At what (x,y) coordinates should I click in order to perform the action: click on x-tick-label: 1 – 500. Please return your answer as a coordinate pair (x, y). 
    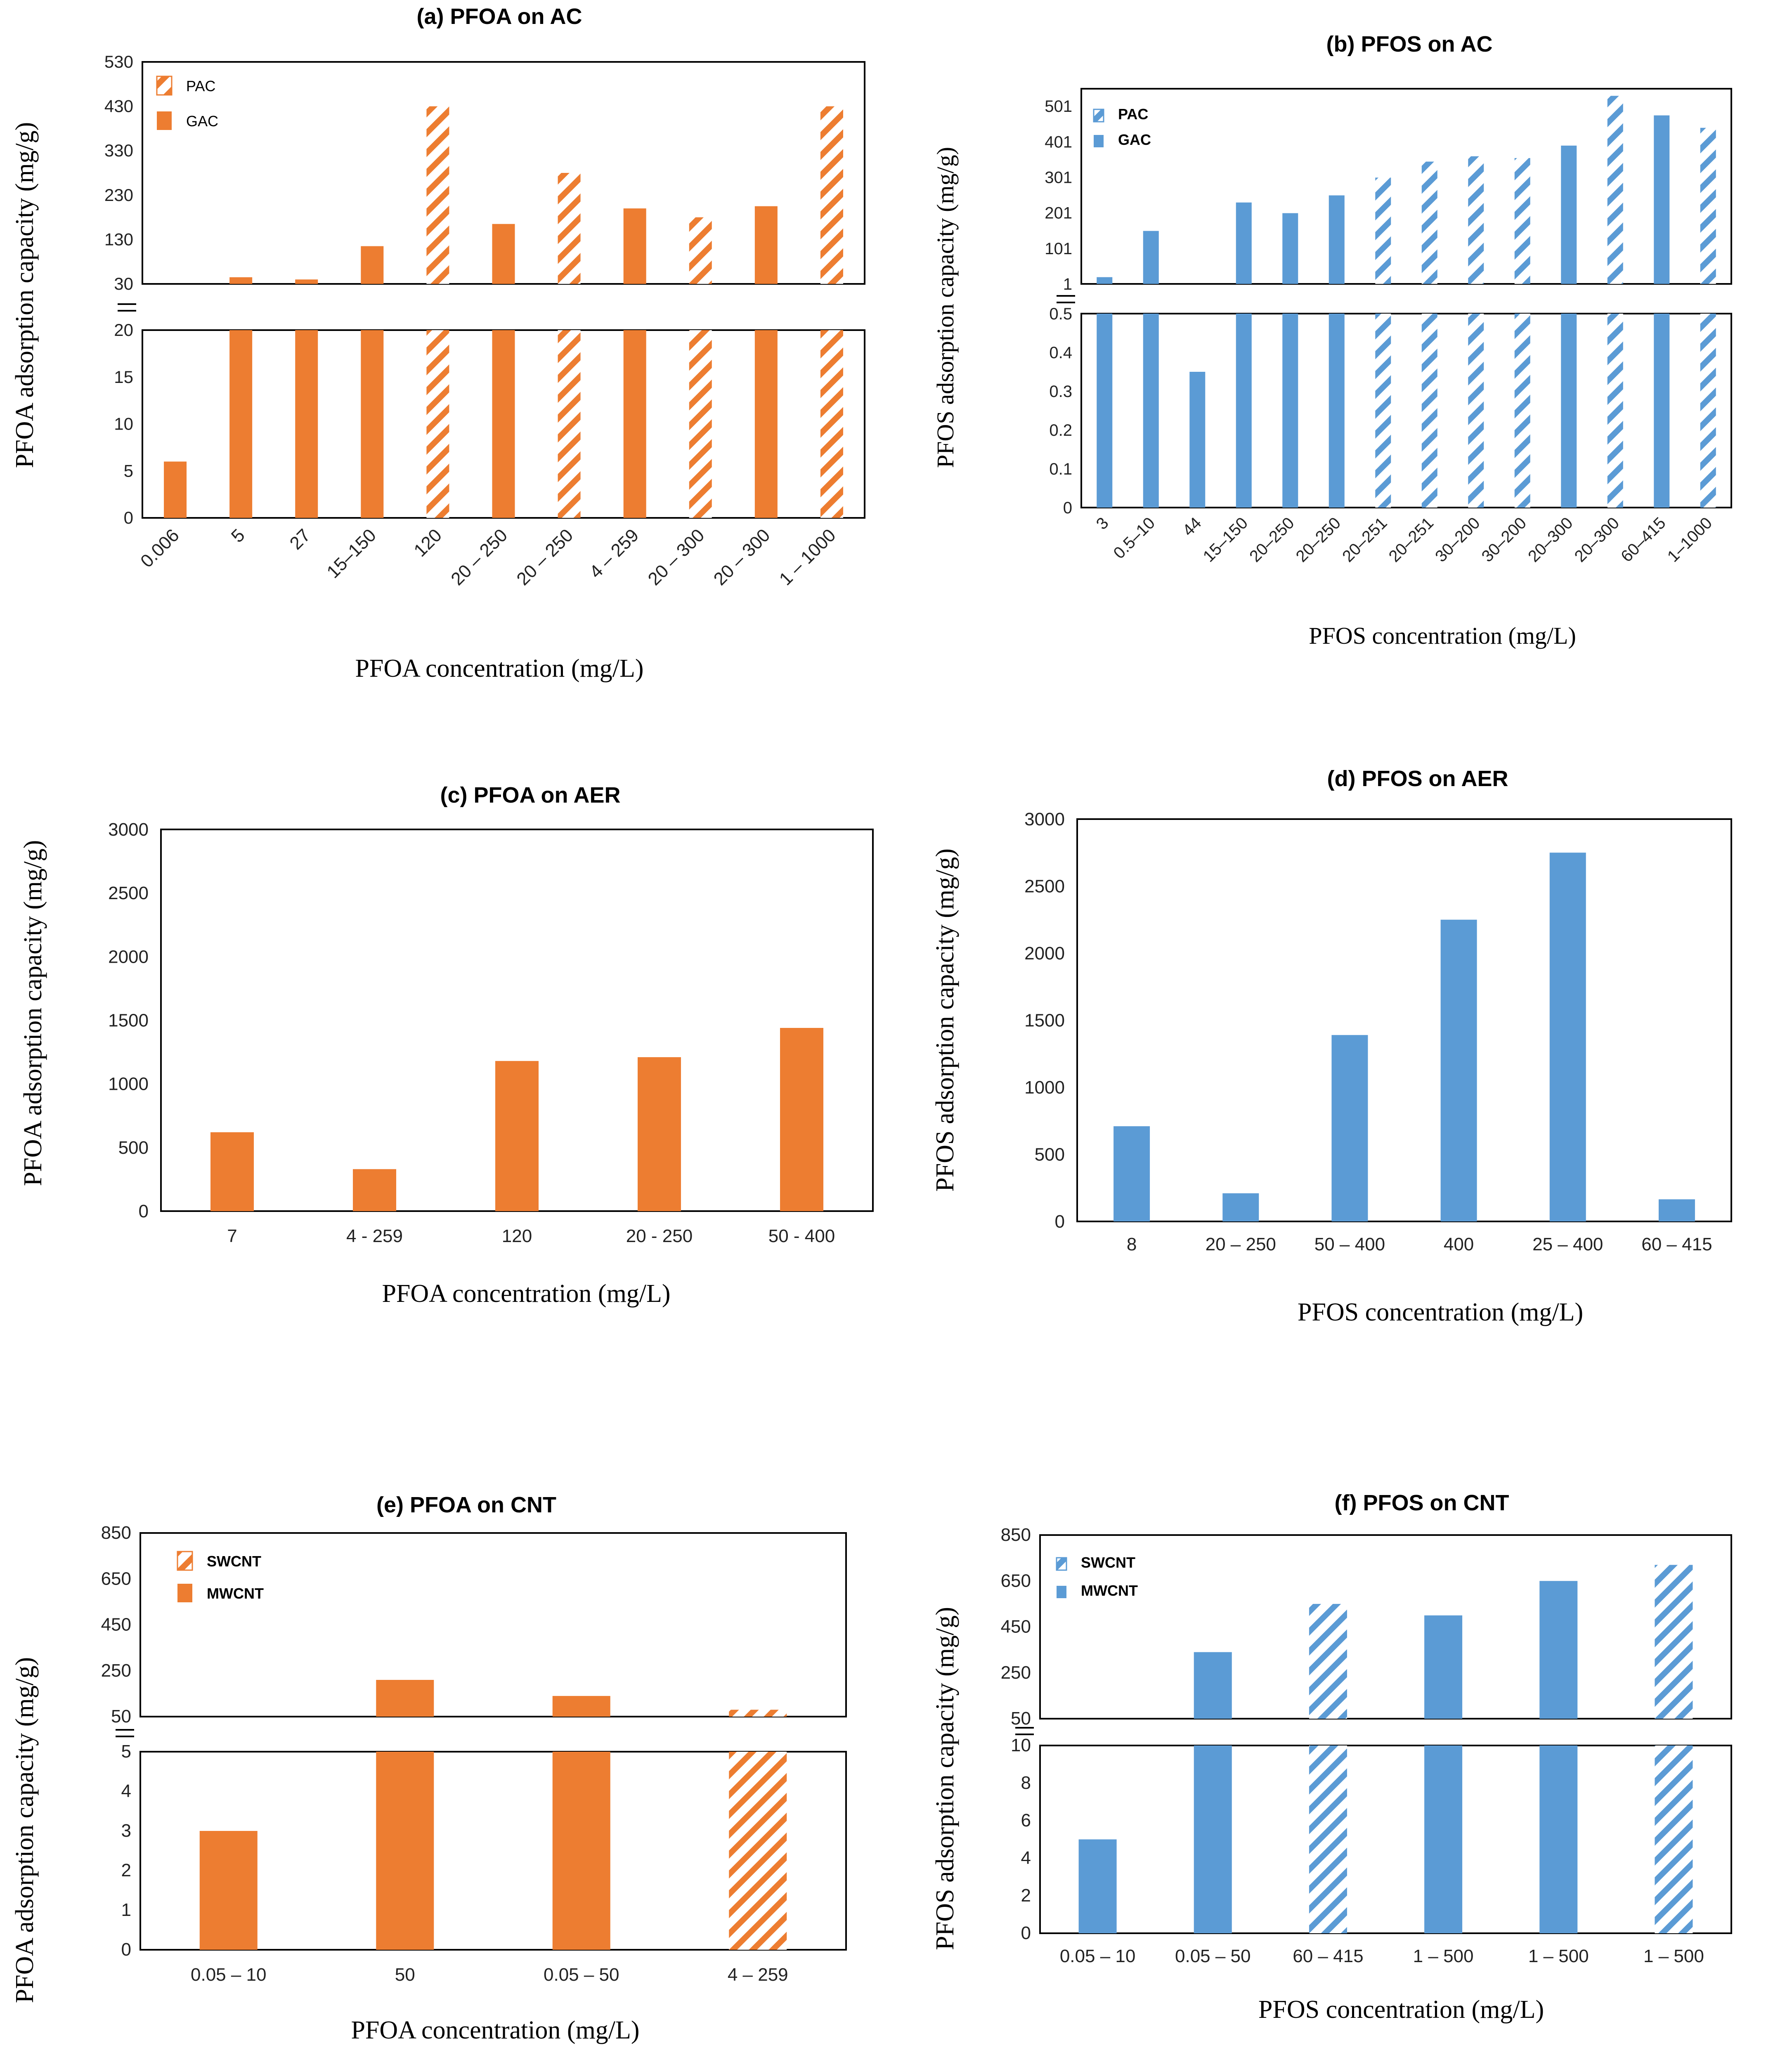
    Looking at the image, I should click on (1558, 1956).